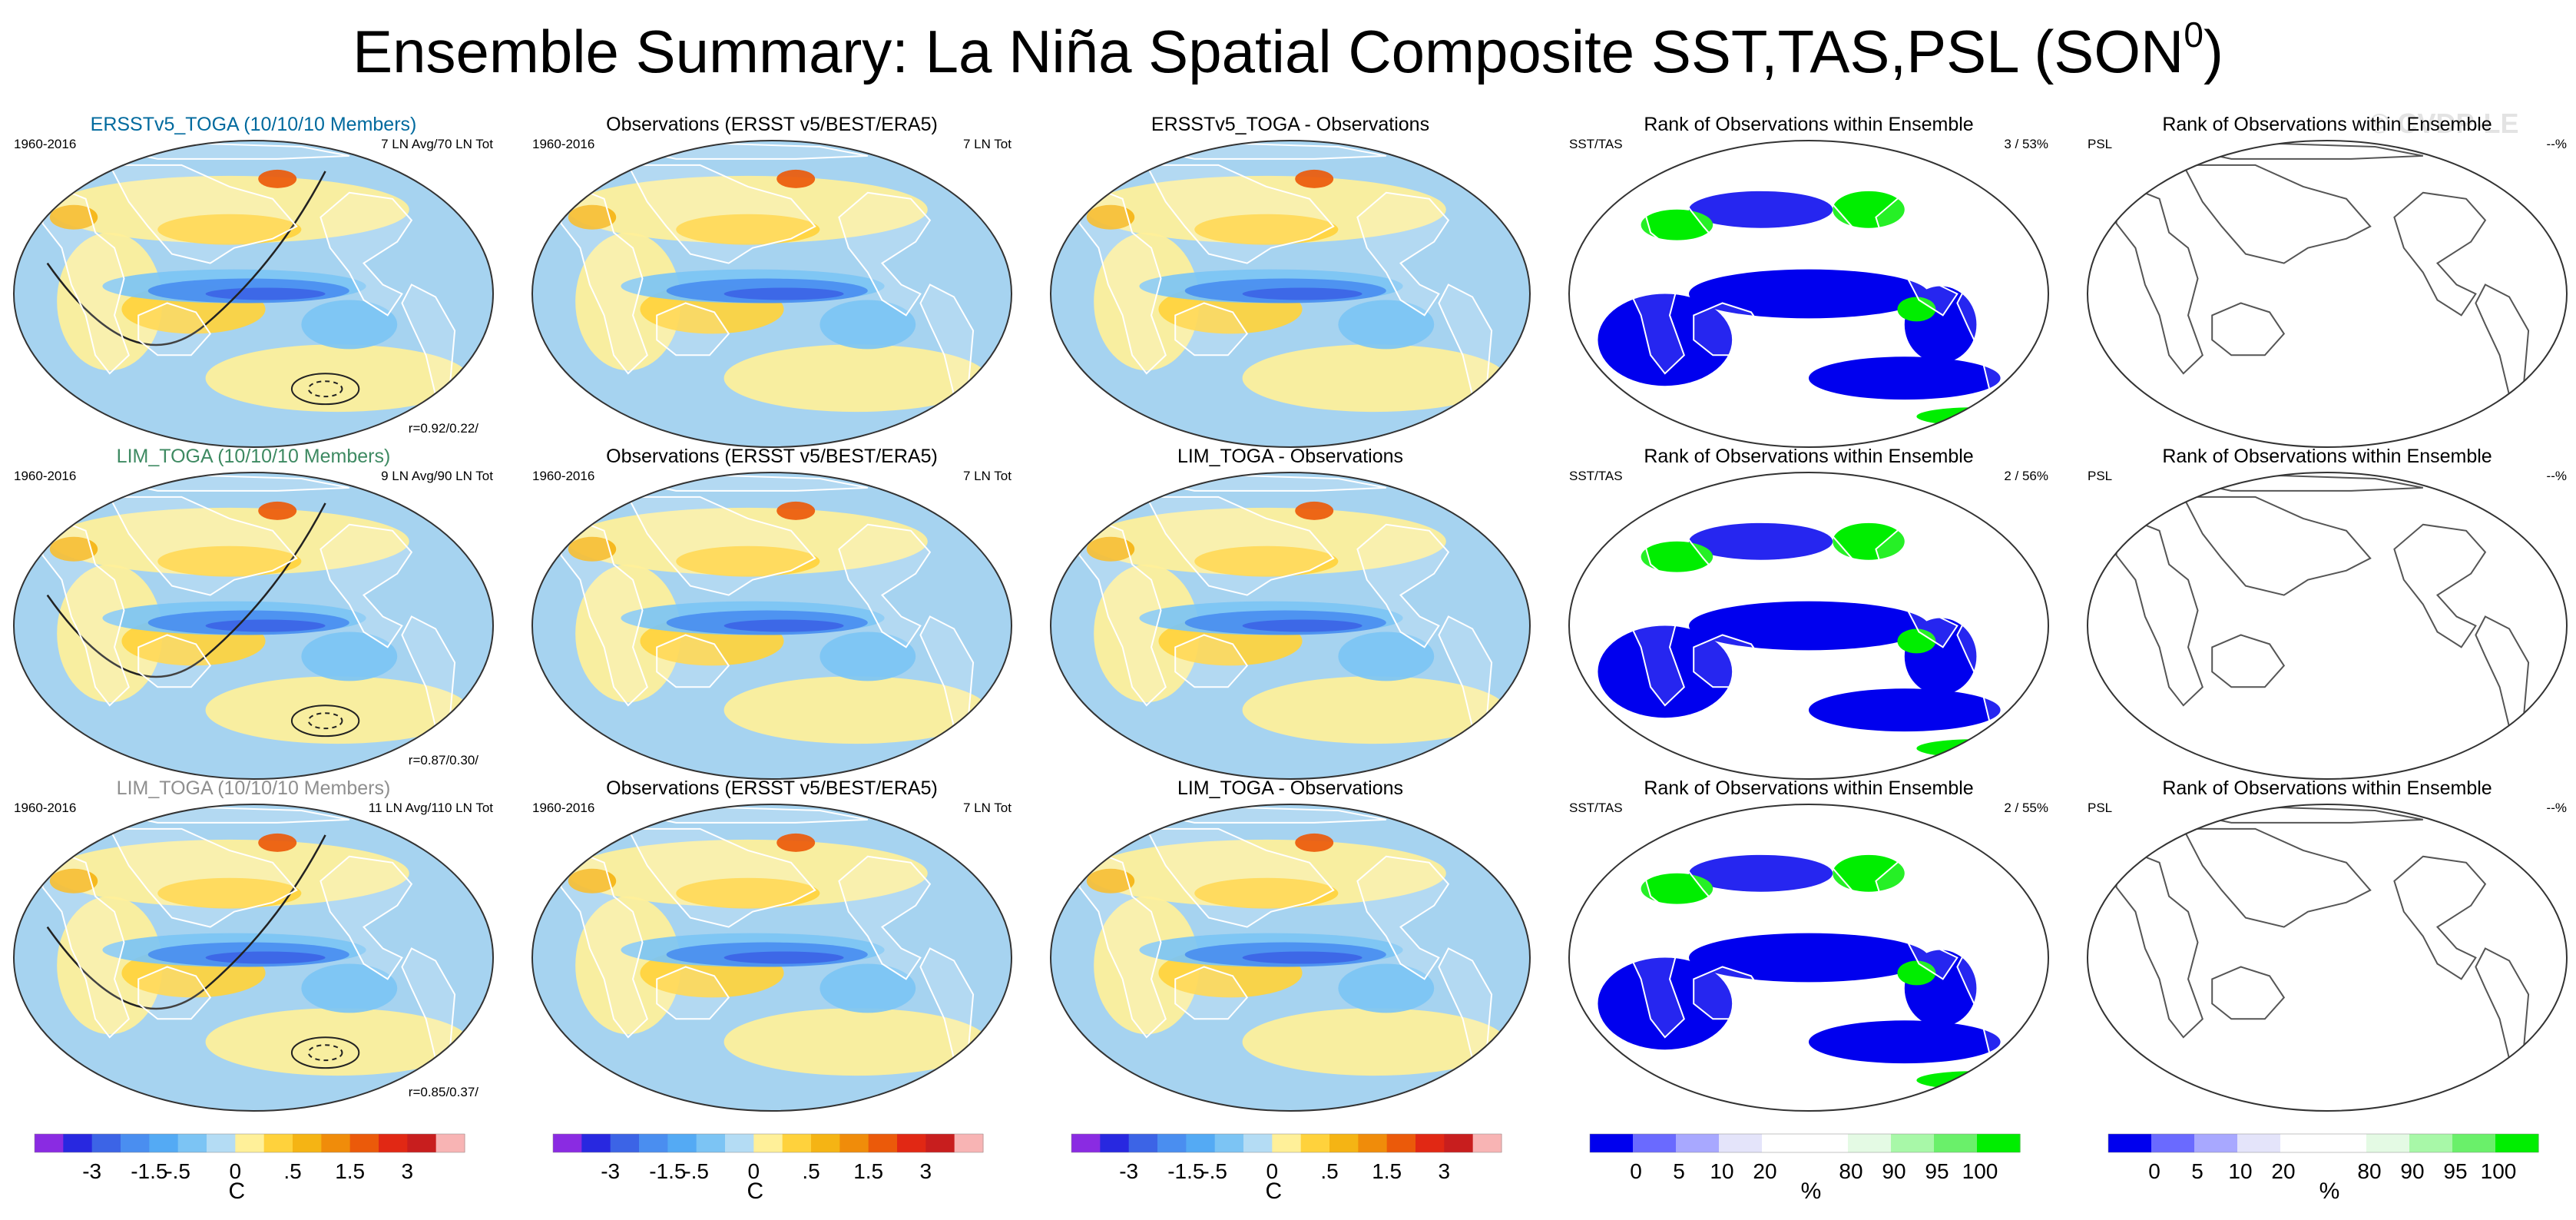  Describe the element at coordinates (1596, 808) in the screenshot. I see `panel-label-left: SST/TAS` at that location.